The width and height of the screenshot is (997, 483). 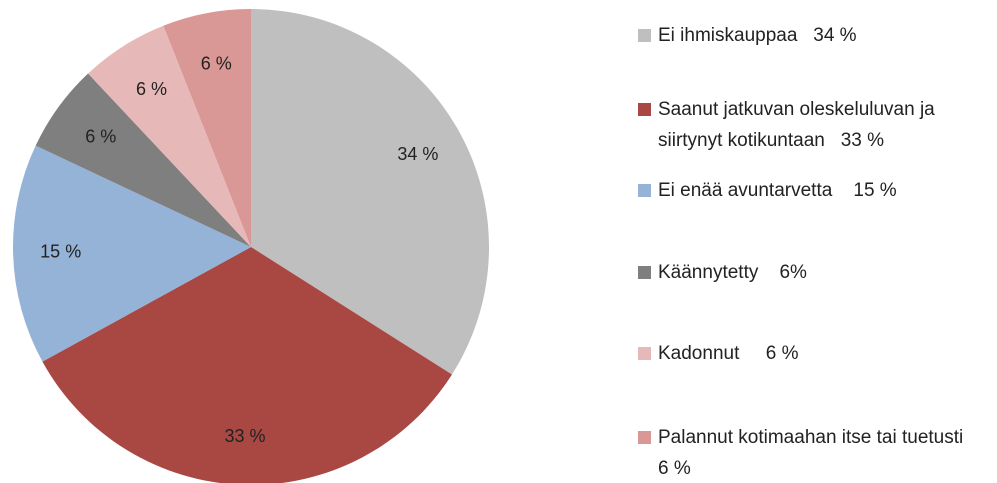 I want to click on data-label: 34 %, so click(x=417, y=154).